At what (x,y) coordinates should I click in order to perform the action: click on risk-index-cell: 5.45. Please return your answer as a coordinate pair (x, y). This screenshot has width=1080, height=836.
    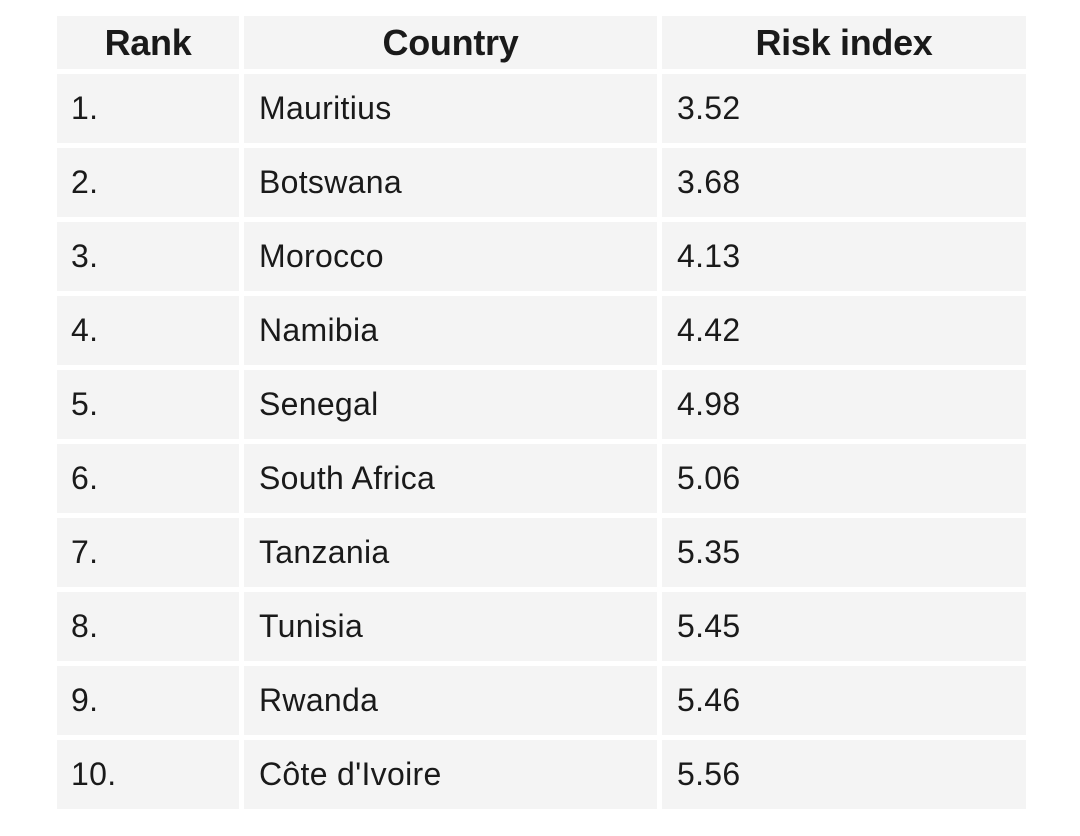
    Looking at the image, I should click on (844, 626).